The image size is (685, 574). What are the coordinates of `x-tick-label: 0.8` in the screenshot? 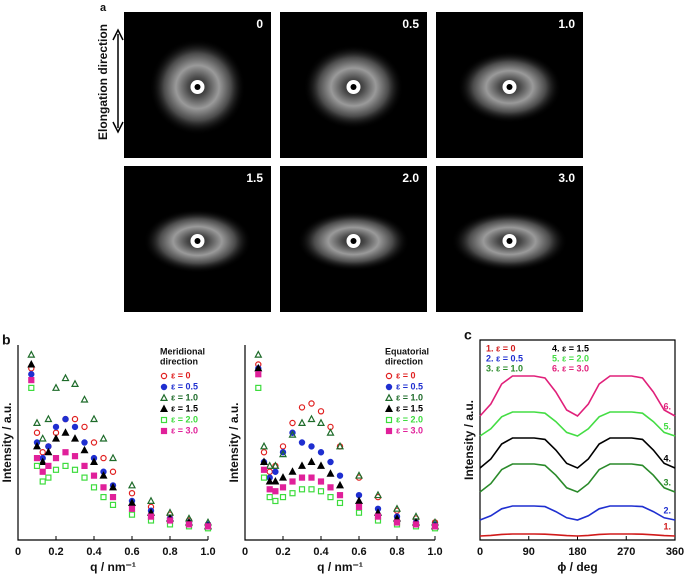 It's located at (169, 552).